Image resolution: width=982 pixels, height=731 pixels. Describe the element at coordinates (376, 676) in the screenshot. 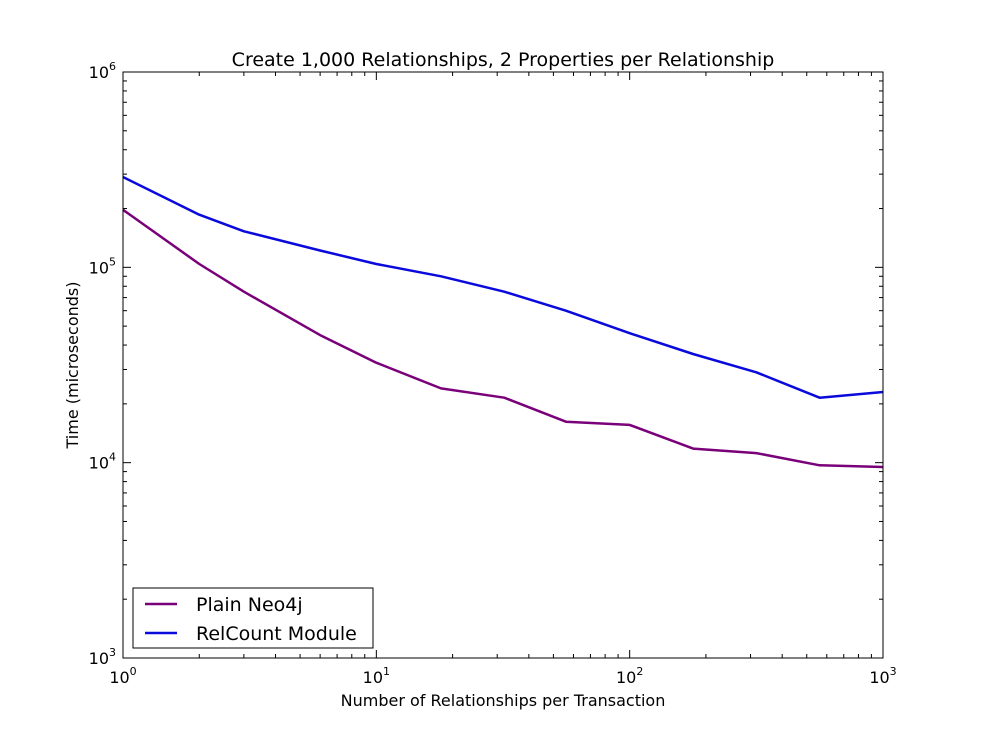

I see `x-tick-label: 10¹` at that location.